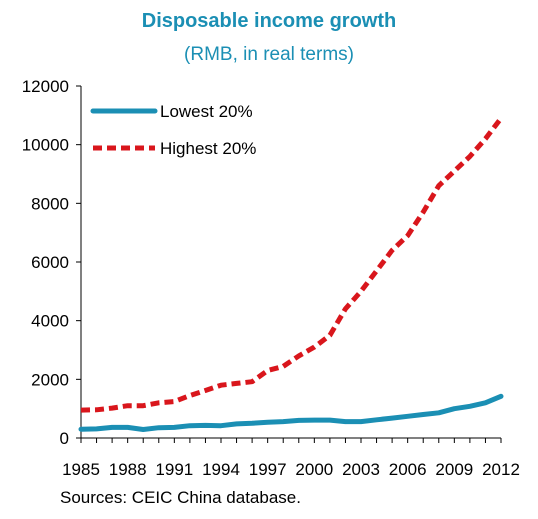 The image size is (538, 519). I want to click on legend-label: Lowest 20%, so click(206, 111).